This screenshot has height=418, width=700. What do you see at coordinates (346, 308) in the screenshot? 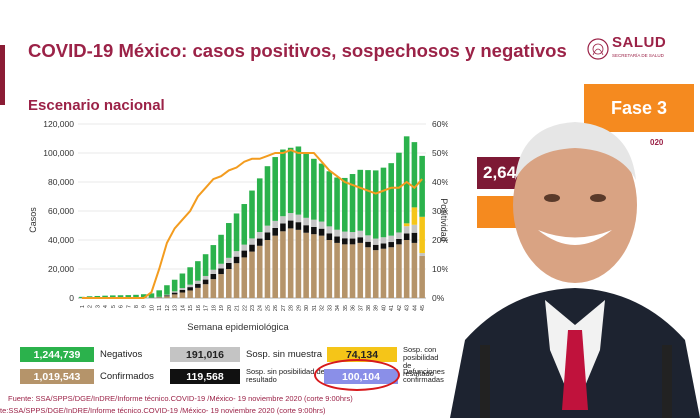
I see `x-tick-label: 35` at bounding box center [346, 308].